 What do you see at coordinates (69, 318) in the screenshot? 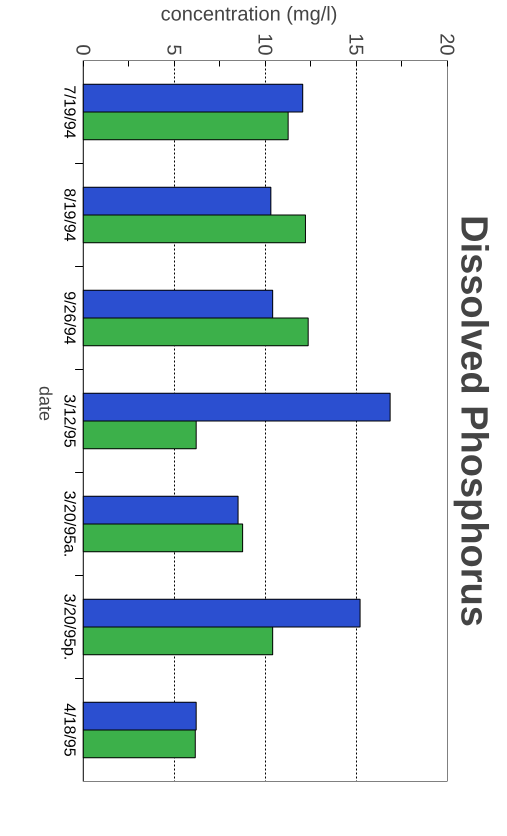
I see `y-tick-label: 9/26/94` at bounding box center [69, 318].